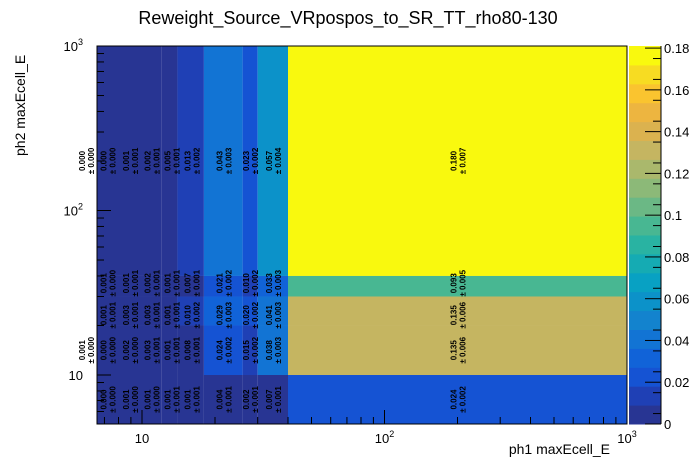 The image size is (696, 472). I want to click on y-tick-label: 10³, so click(73, 45).